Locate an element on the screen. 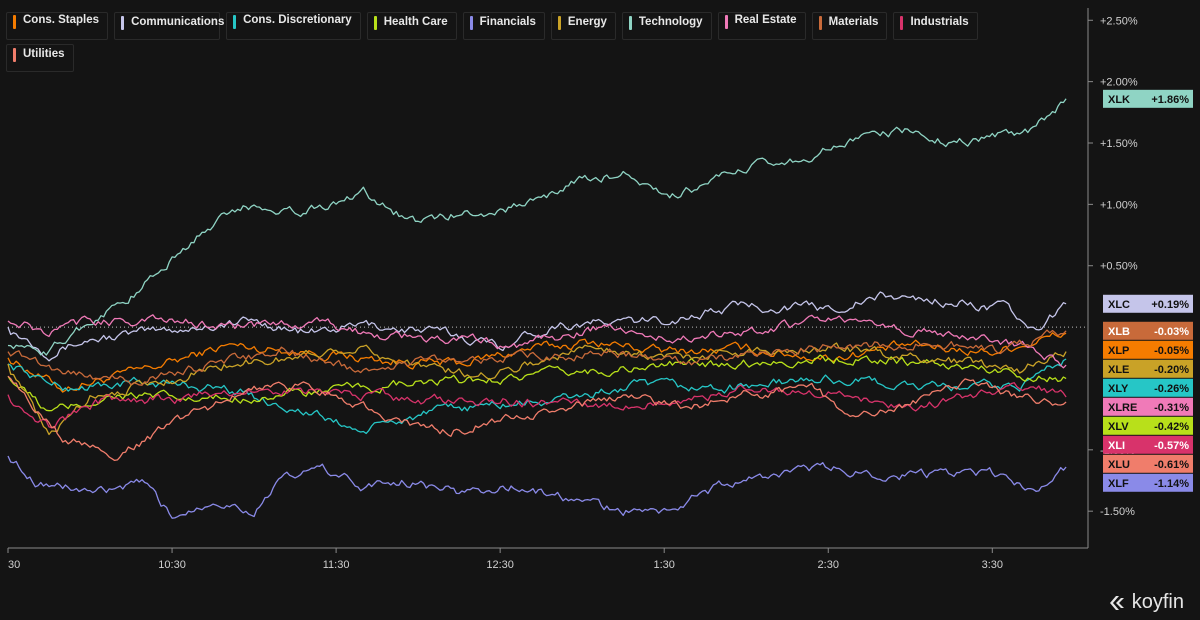  value-tag-ticker: XLB is located at coordinates (1119, 332).